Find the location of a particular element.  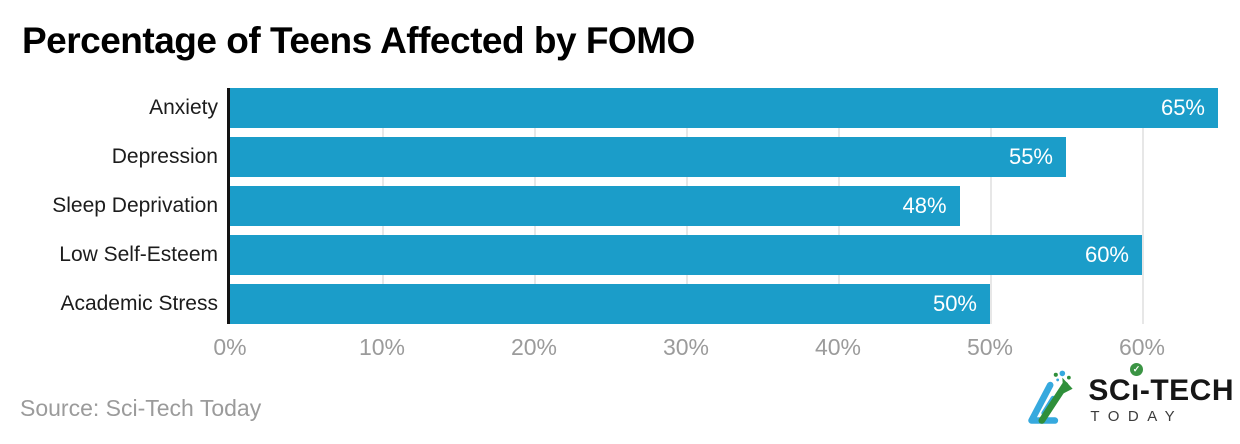

bar-row: Depression 55% is located at coordinates (620, 157).